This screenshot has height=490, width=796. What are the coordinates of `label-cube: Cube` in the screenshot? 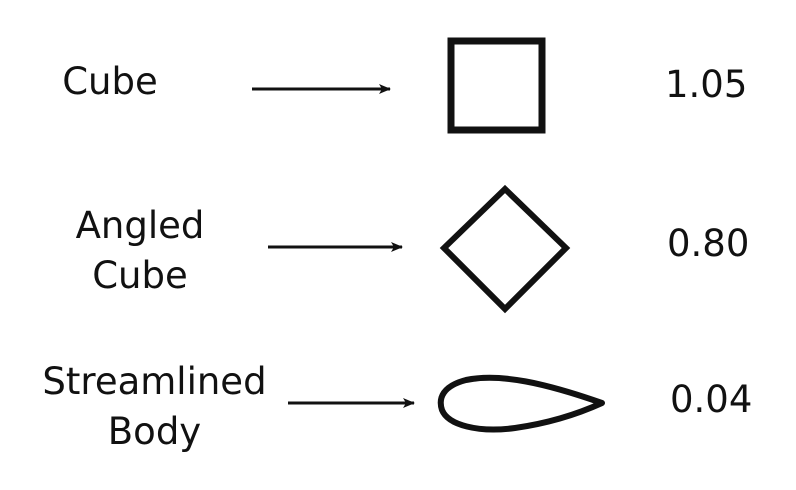 It's located at (110, 82).